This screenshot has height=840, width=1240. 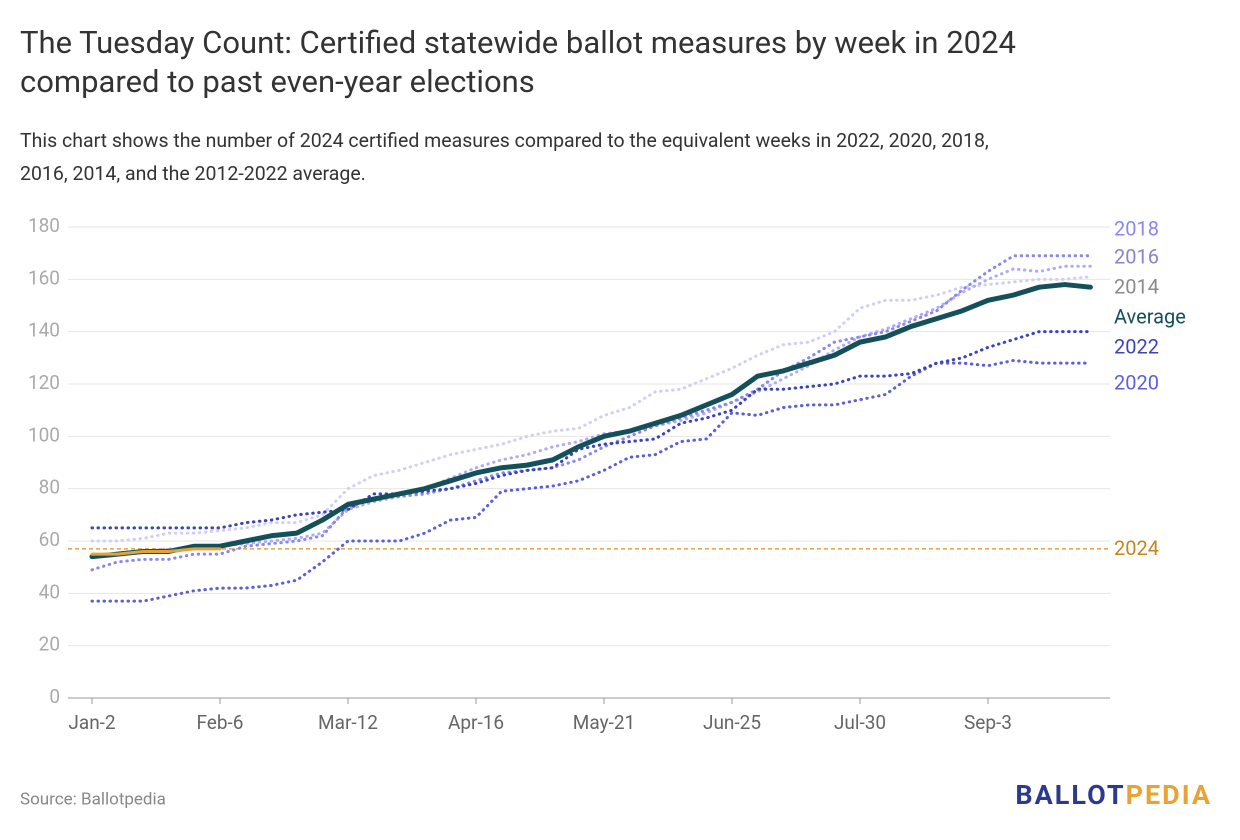 I want to click on series-label: 2014, so click(x=1136, y=286).